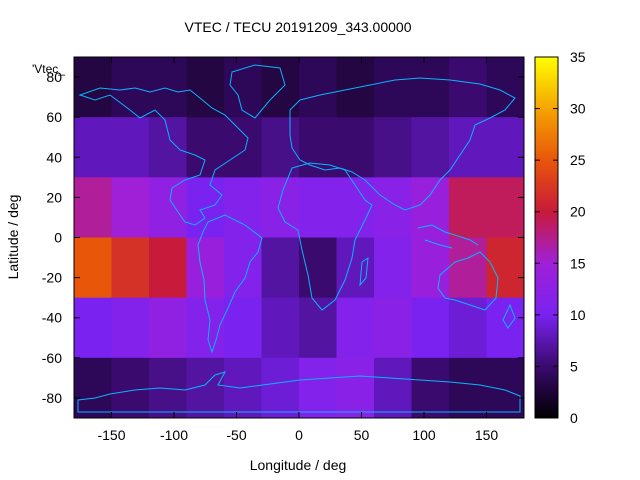 The image size is (640, 480). I want to click on x-tick-label: 150, so click(487, 435).